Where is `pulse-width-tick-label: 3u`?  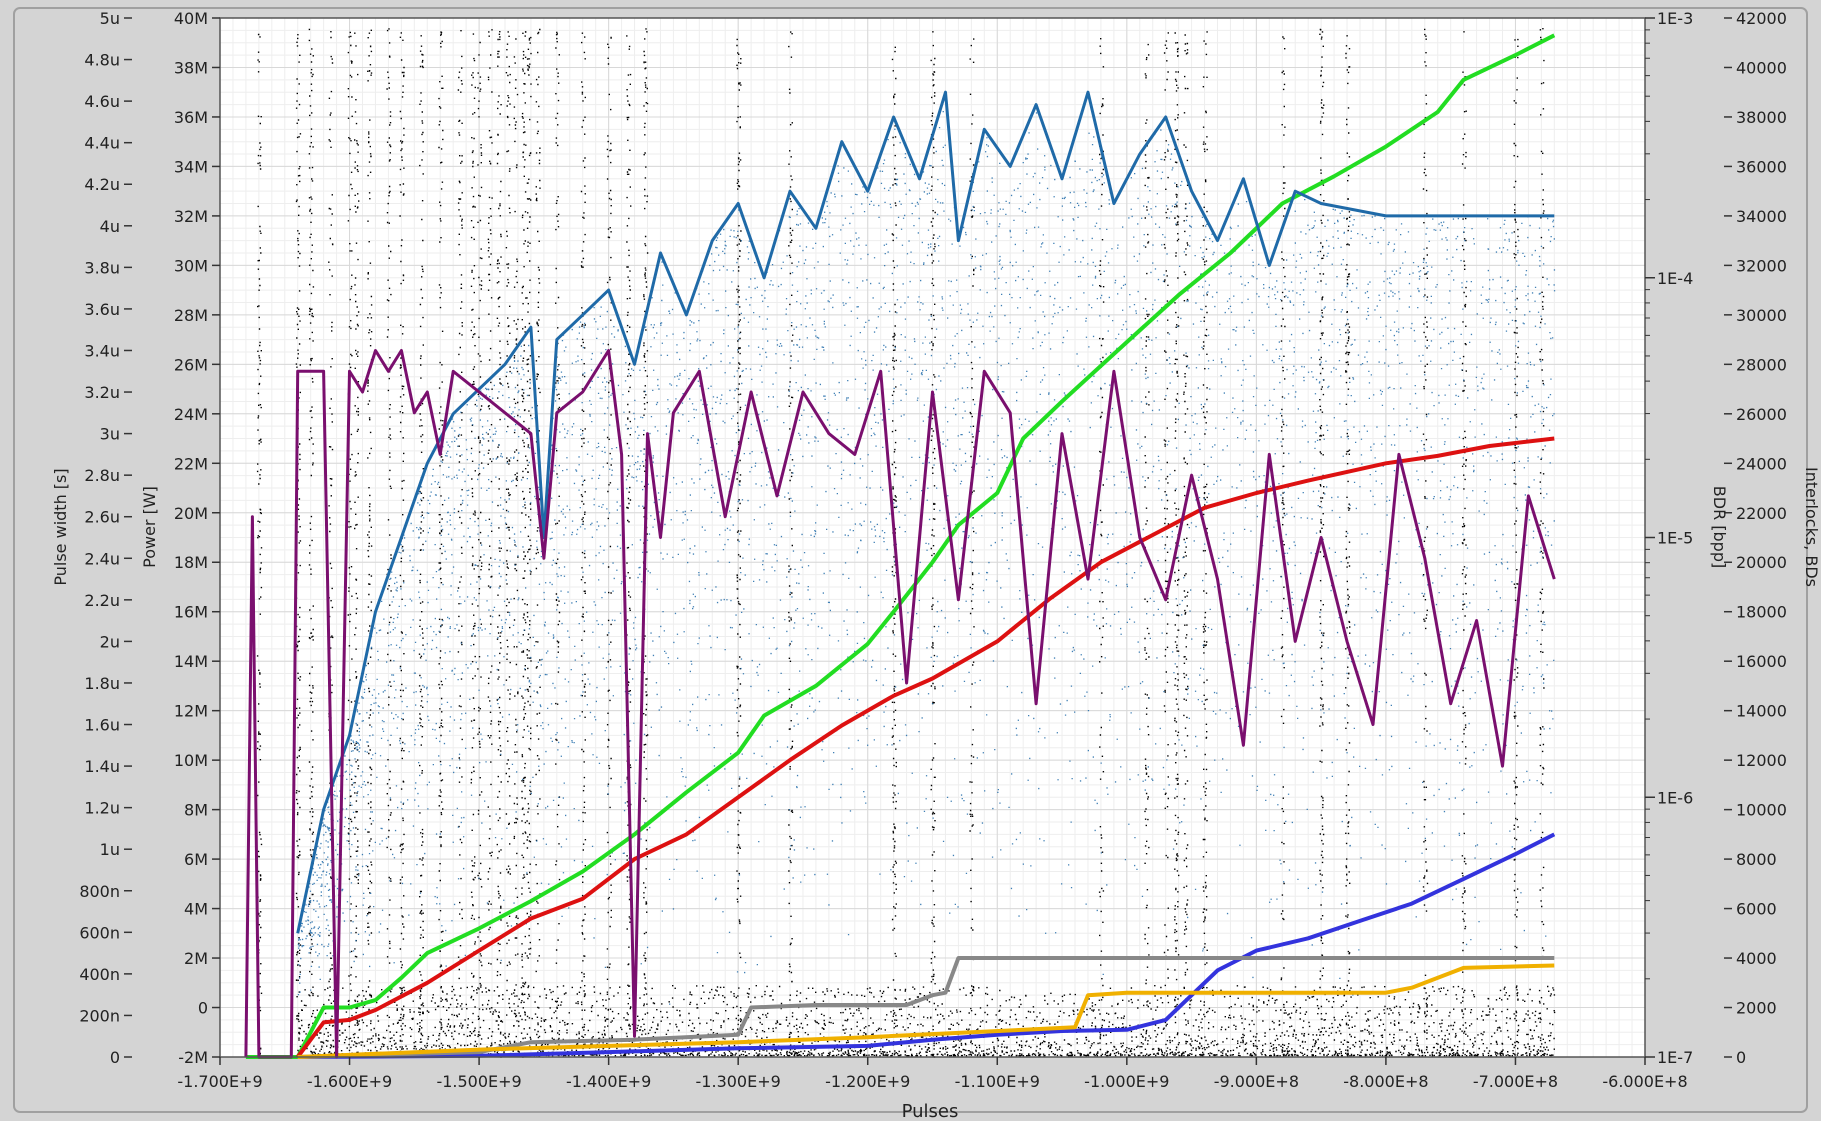
pulse-width-tick-label: 3u is located at coordinates (110, 434).